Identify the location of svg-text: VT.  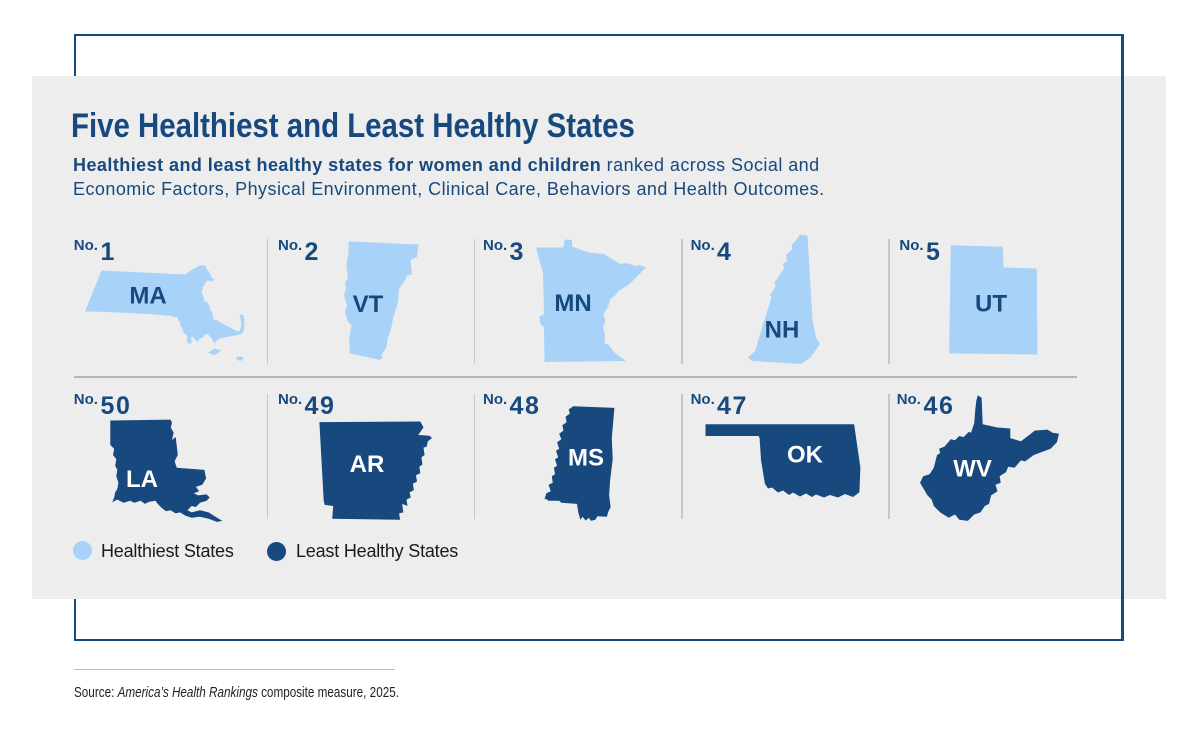
(368, 304).